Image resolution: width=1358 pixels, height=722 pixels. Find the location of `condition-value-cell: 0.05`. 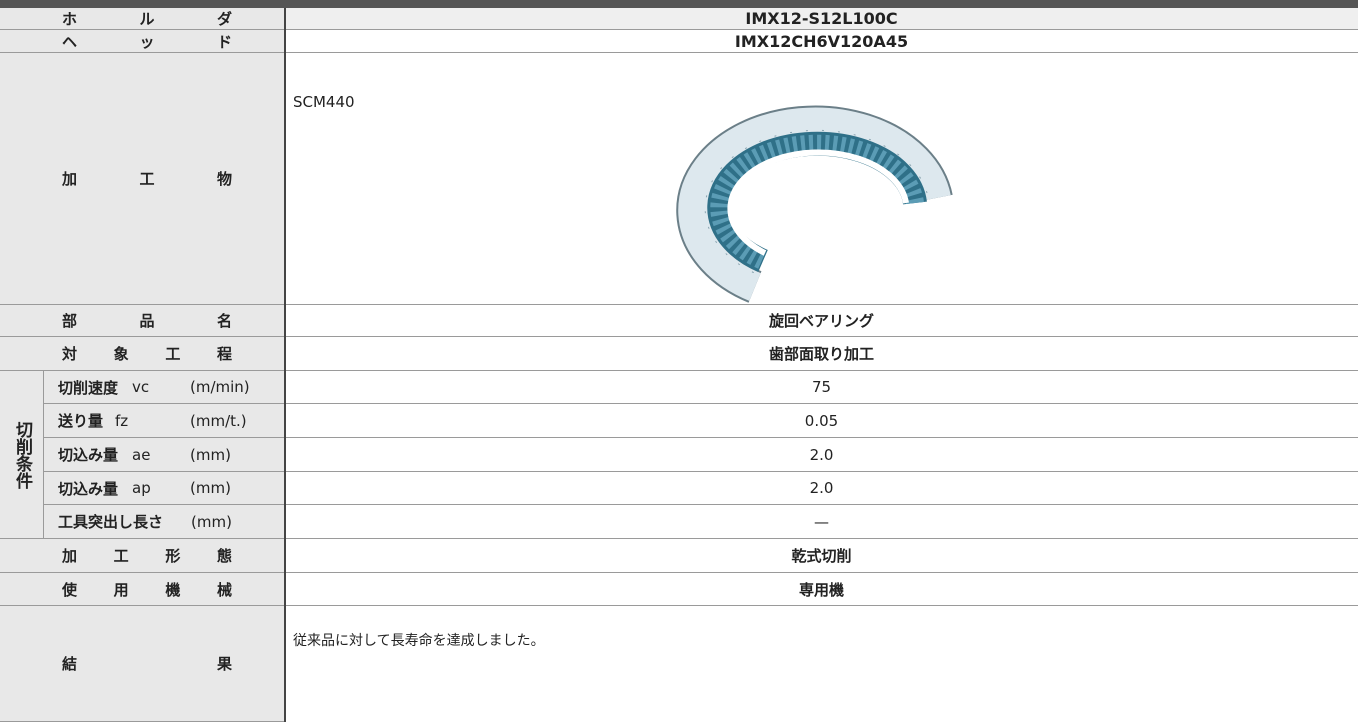

condition-value-cell: 0.05 is located at coordinates (821, 421).